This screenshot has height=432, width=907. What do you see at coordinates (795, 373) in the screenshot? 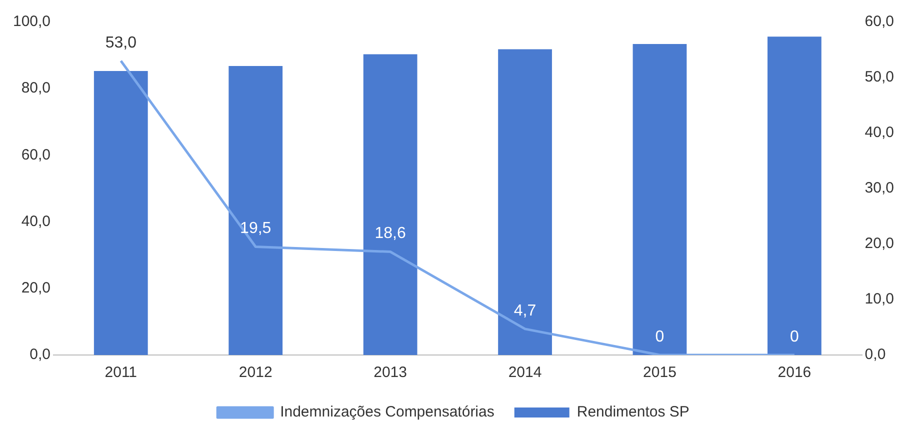
I see `x-tick-label: 2016` at bounding box center [795, 373].